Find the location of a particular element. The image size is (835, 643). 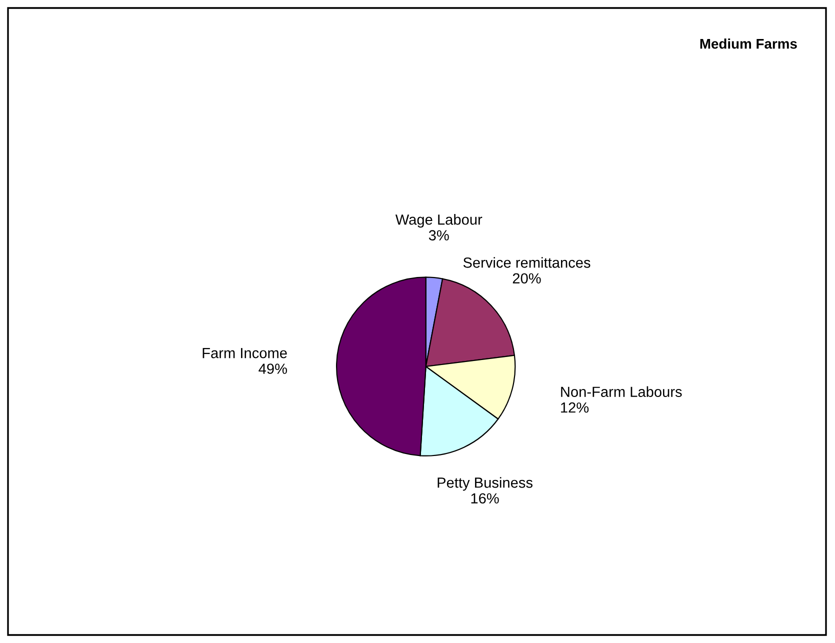

slice-label: Farm Income is located at coordinates (244, 353).